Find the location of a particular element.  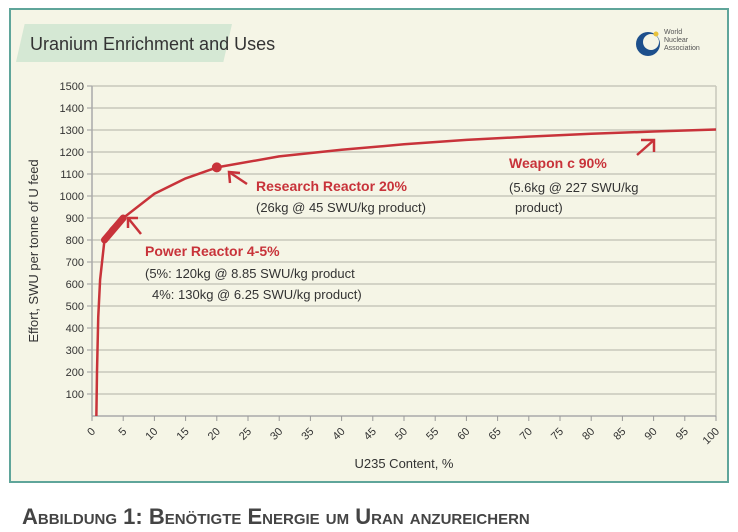

x-tick-label: 50 is located at coordinates (401, 434).